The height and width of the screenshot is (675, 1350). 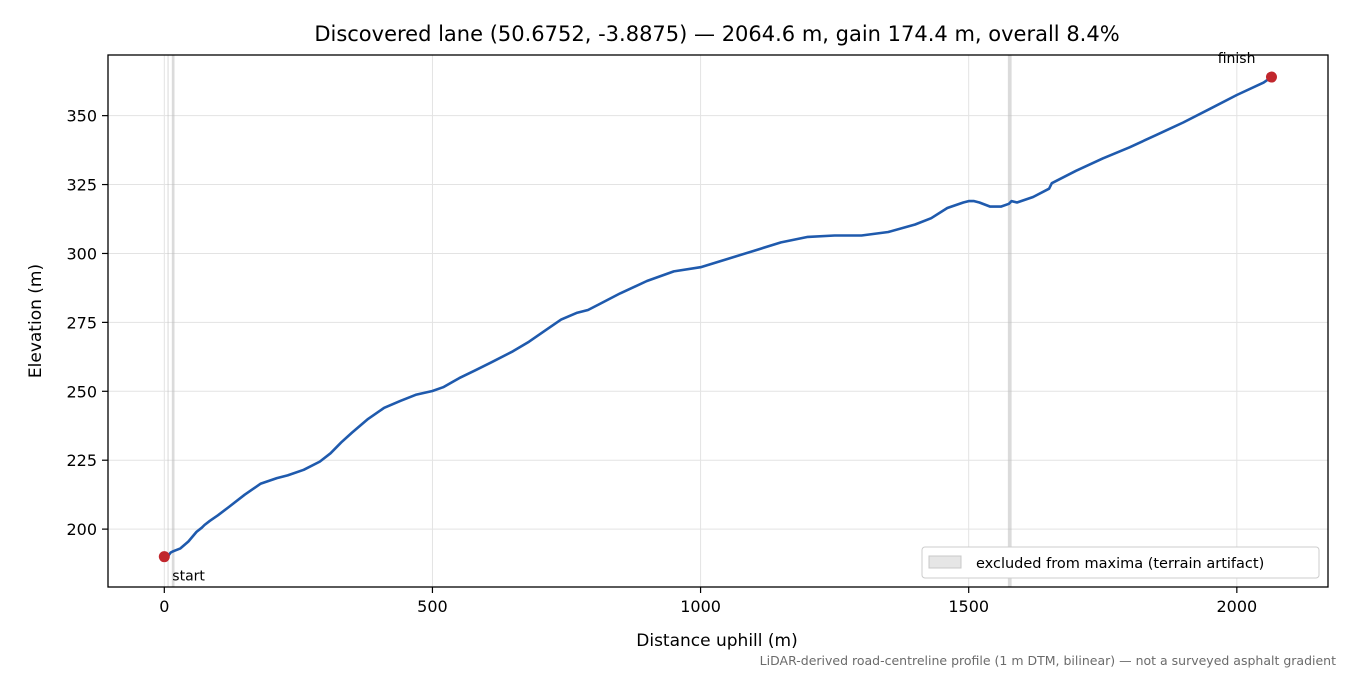 I want to click on y-tick-label: 250, so click(x=81, y=391).